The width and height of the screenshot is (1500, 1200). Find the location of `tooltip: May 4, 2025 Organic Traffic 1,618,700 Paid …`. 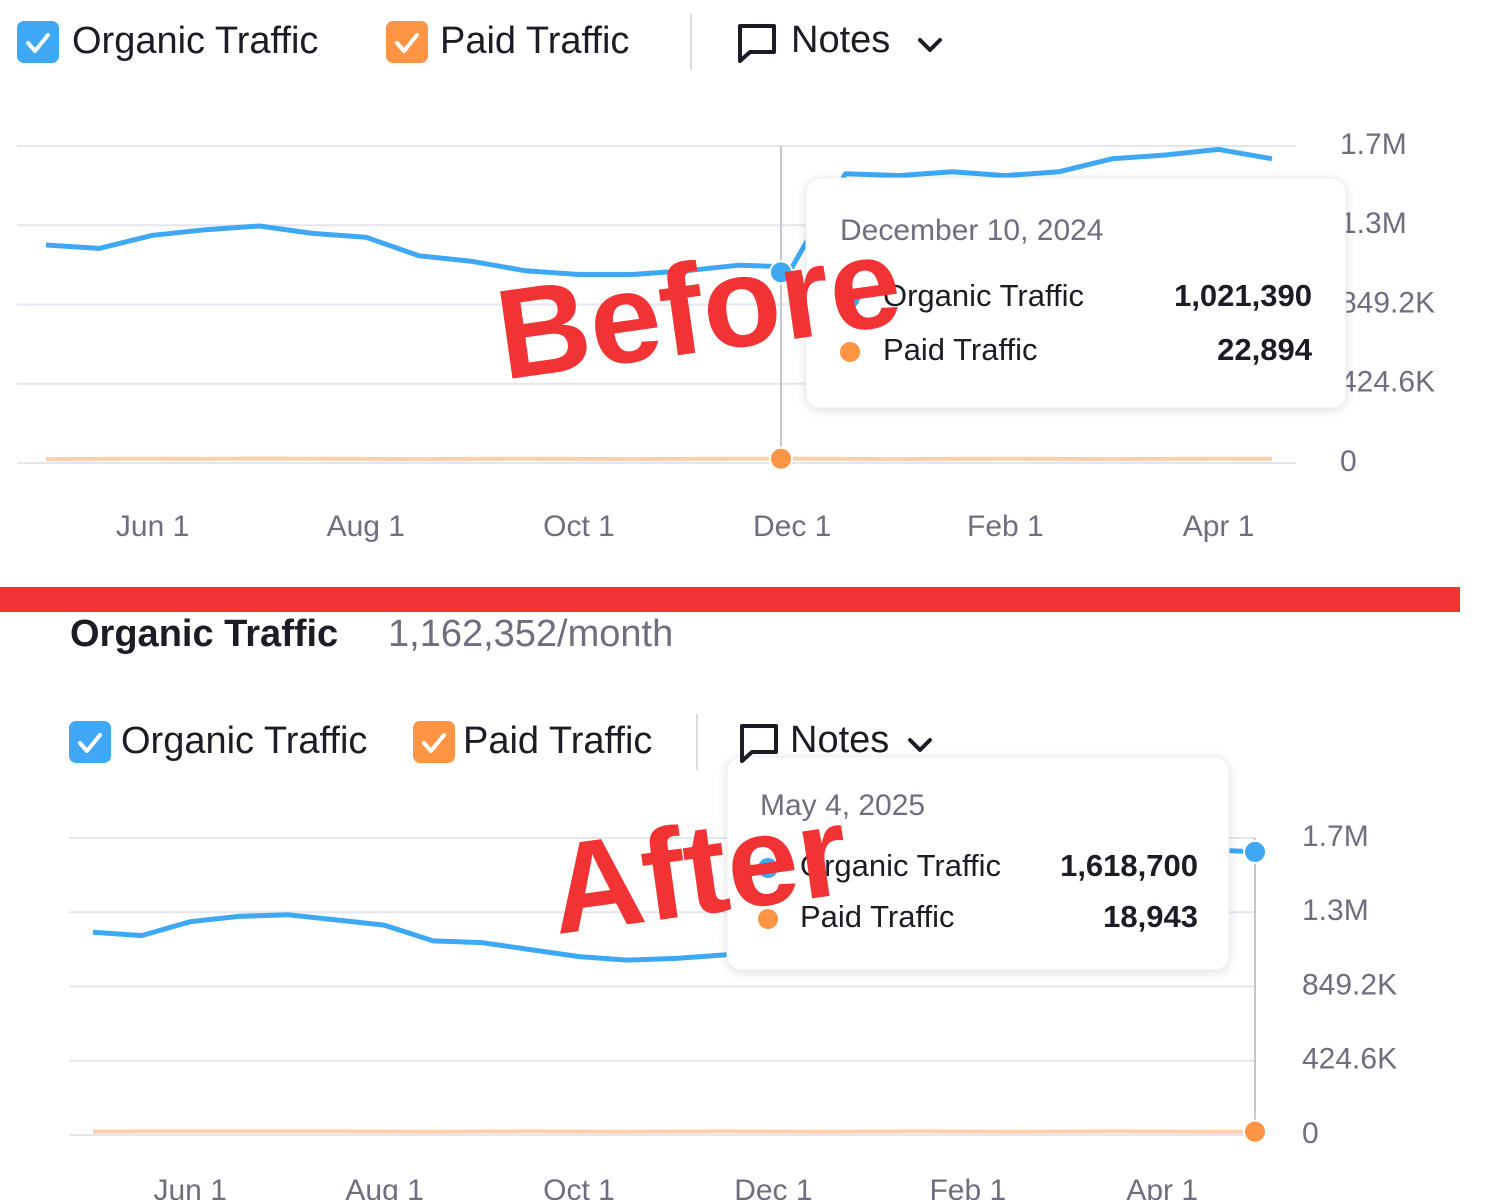

tooltip: May 4, 2025 Organic Traffic 1,618,700 Paid … is located at coordinates (978, 863).